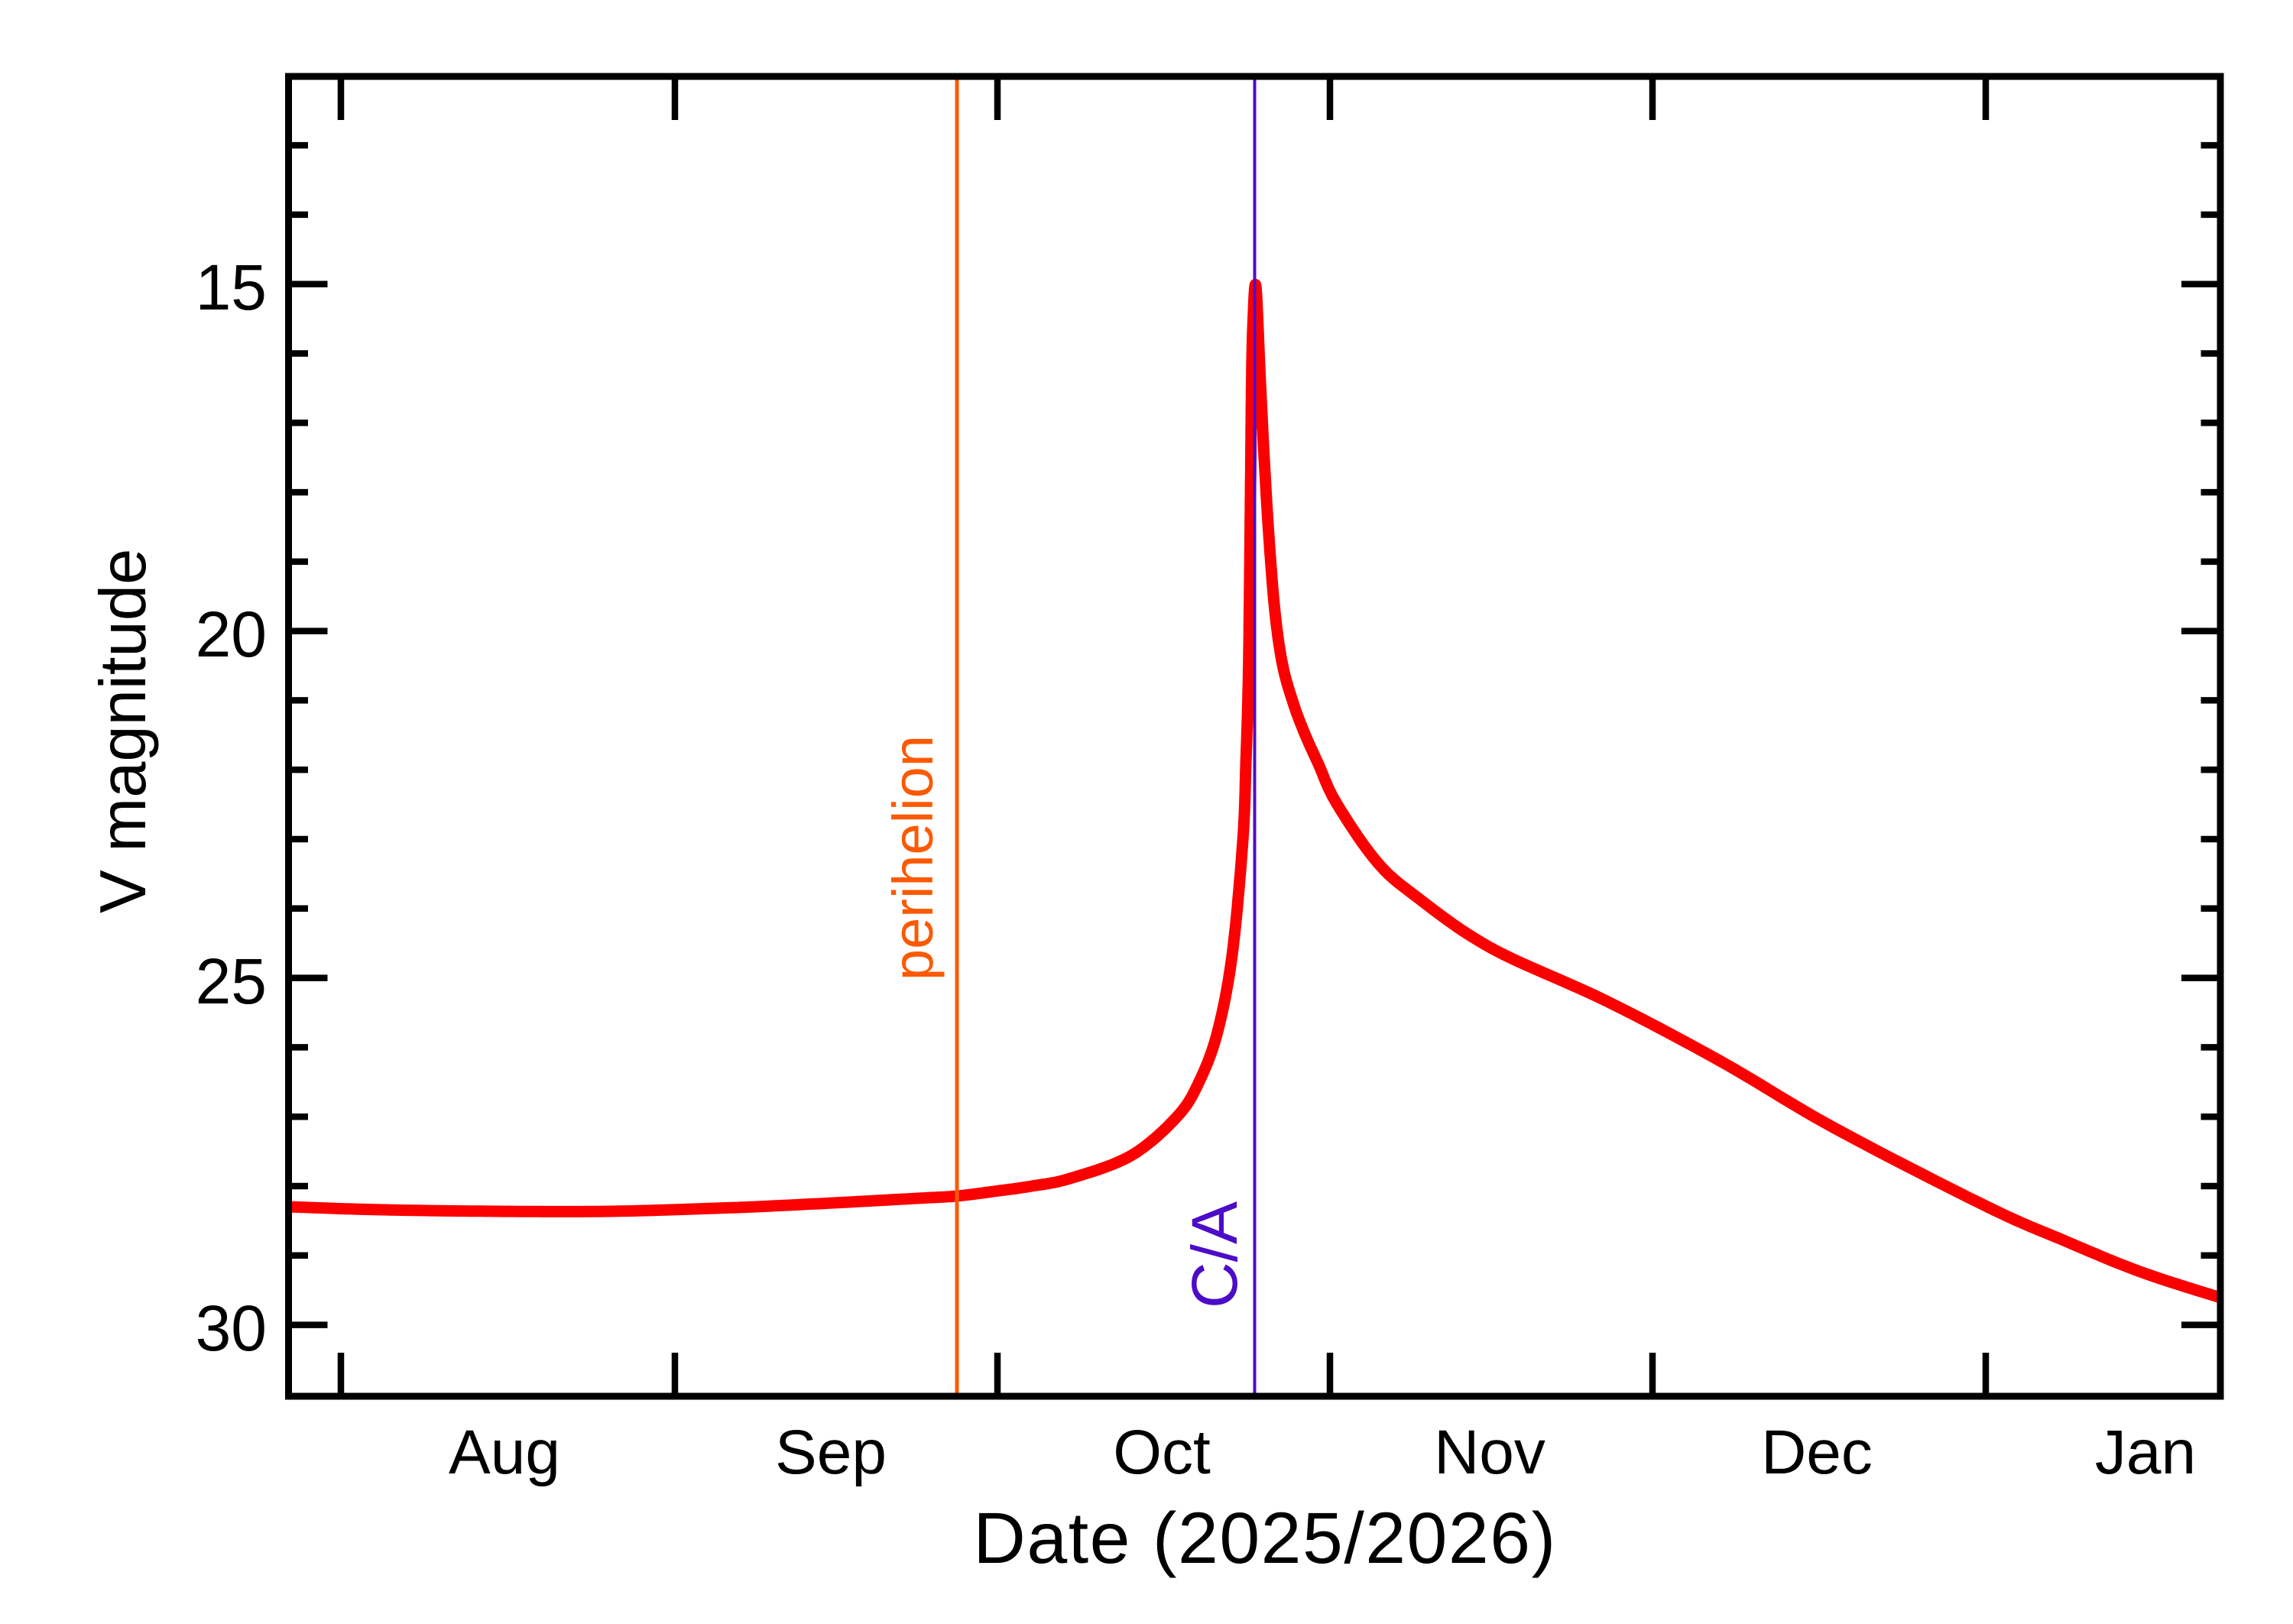 The height and width of the screenshot is (1624, 2293). I want to click on svg-text: Aug, so click(505, 1452).